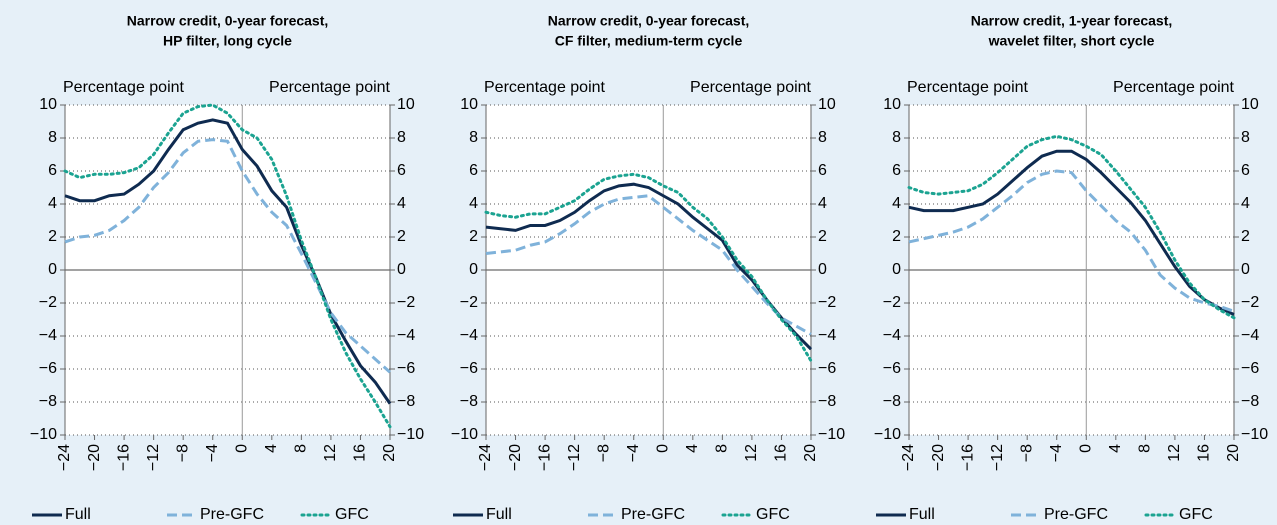 This screenshot has height=525, width=1277. I want to click on y-tick-label: −10, so click(887, 434).